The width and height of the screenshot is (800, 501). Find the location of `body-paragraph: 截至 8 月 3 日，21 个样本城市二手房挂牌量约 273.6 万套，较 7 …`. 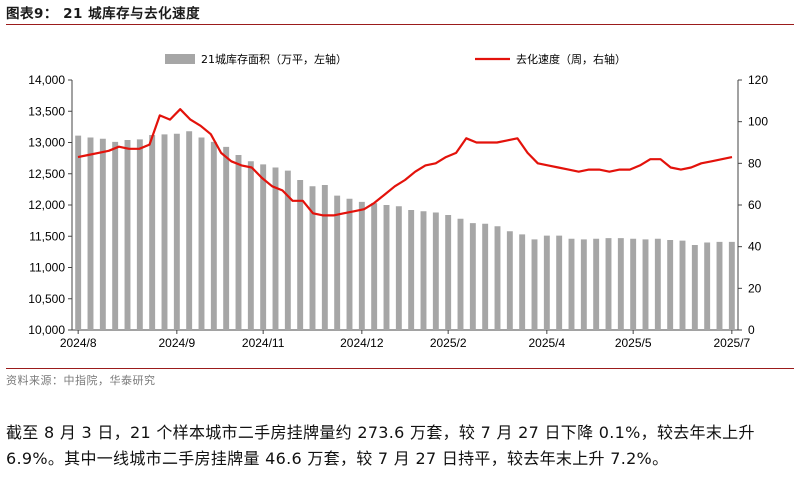

body-paragraph: 截至 8 月 3 日，21 个样本城市二手房挂牌量约 273.6 万套，较 7 … is located at coordinates (380, 445).